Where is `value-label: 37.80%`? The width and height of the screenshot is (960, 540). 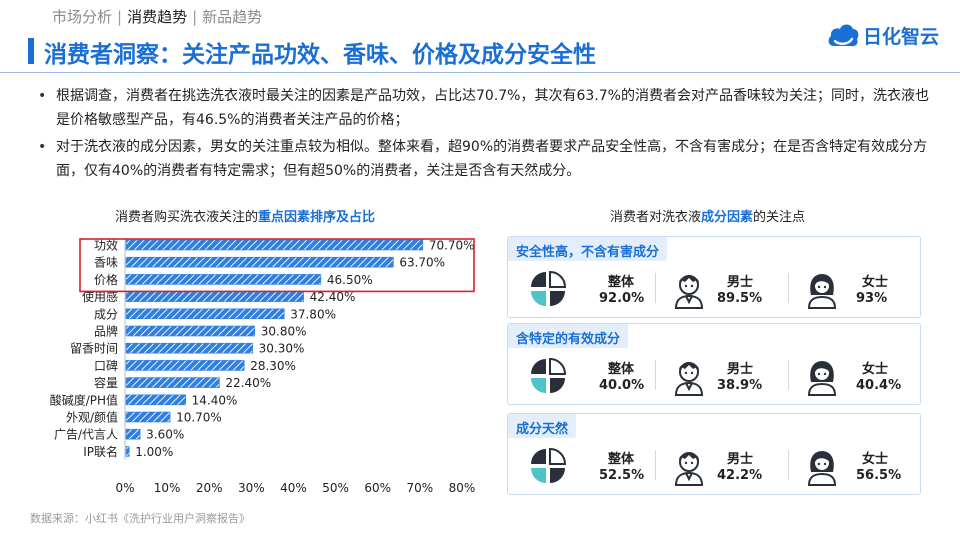
value-label: 37.80% is located at coordinates (313, 314).